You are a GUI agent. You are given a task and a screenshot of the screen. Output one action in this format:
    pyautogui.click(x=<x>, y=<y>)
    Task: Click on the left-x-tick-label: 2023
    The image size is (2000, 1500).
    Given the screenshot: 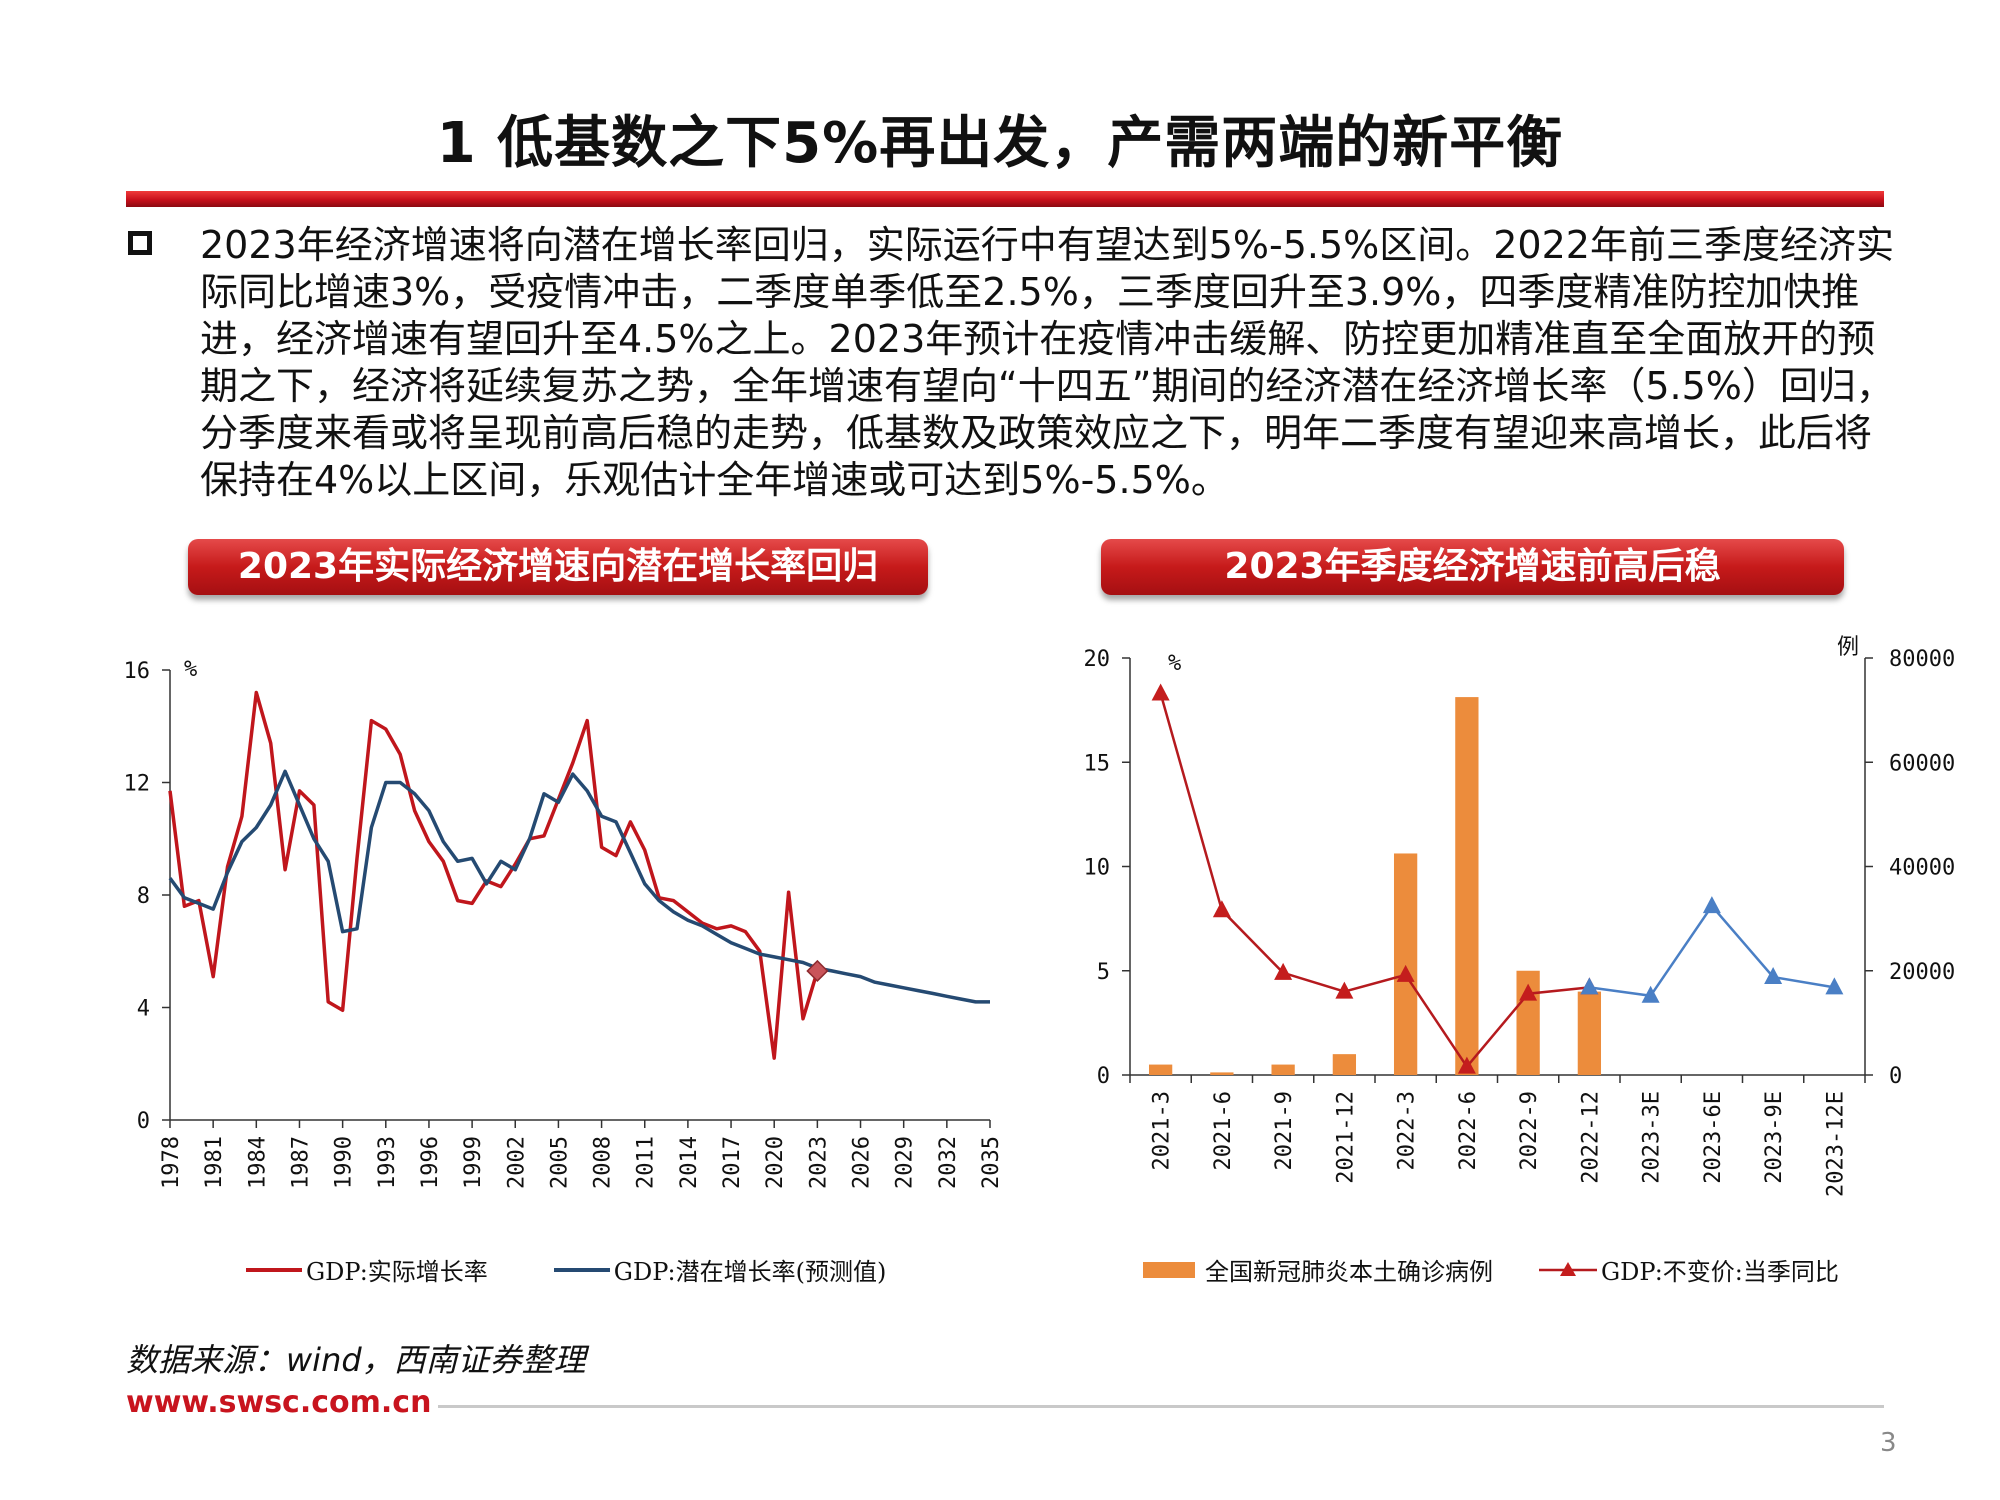 What is the action you would take?
    pyautogui.click(x=818, y=1162)
    